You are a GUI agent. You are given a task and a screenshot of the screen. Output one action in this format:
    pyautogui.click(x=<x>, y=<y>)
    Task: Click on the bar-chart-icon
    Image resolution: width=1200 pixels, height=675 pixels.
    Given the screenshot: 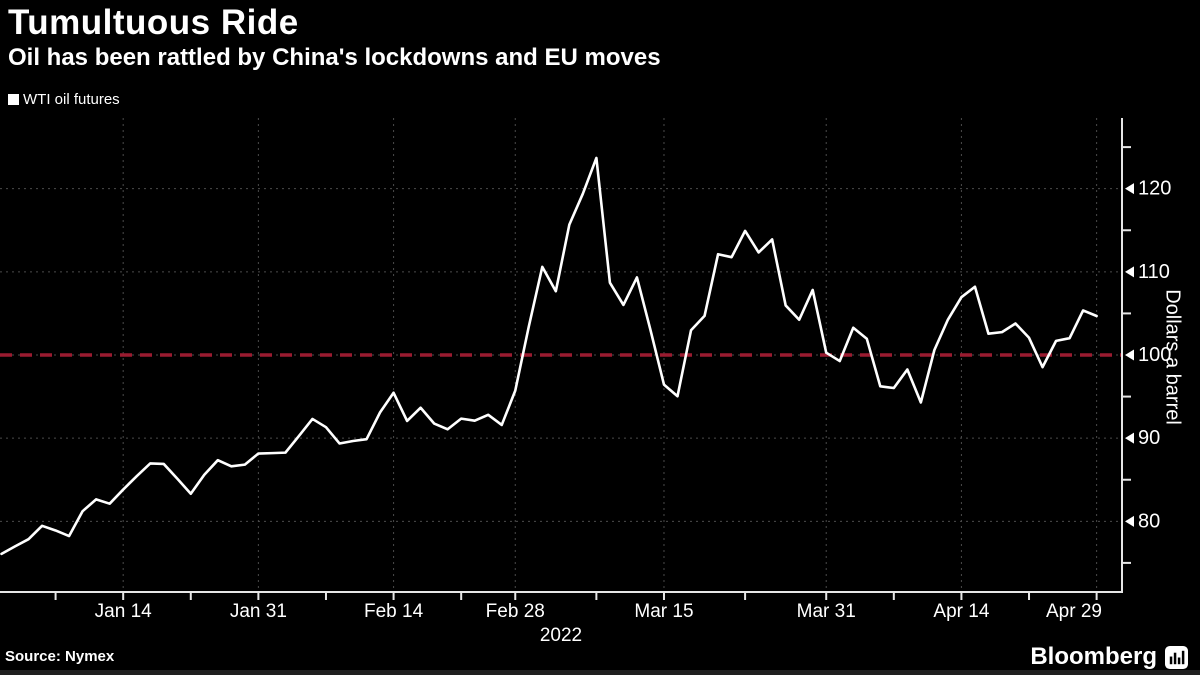 What is the action you would take?
    pyautogui.click(x=1176, y=657)
    